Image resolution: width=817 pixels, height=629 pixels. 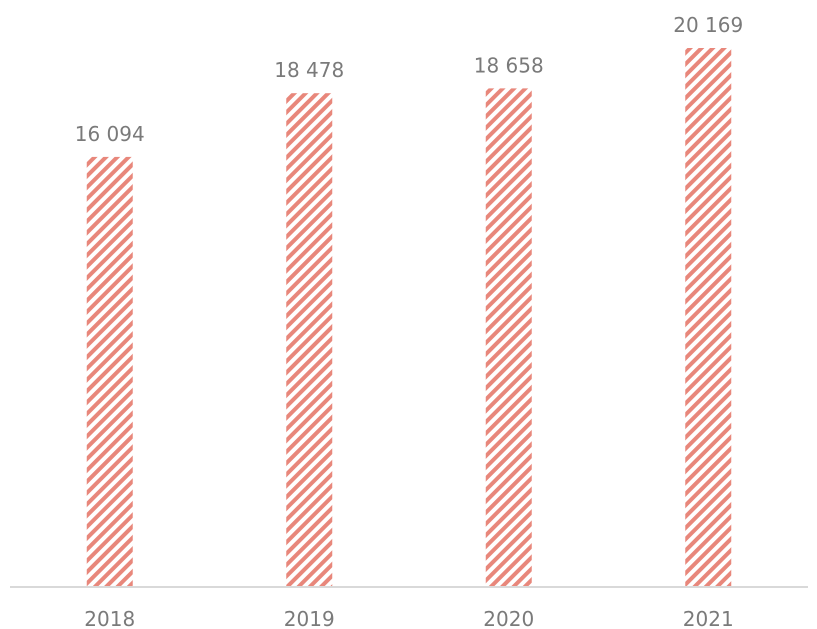 What do you see at coordinates (508, 618) in the screenshot?
I see `x-tick-label-2020: 2020` at bounding box center [508, 618].